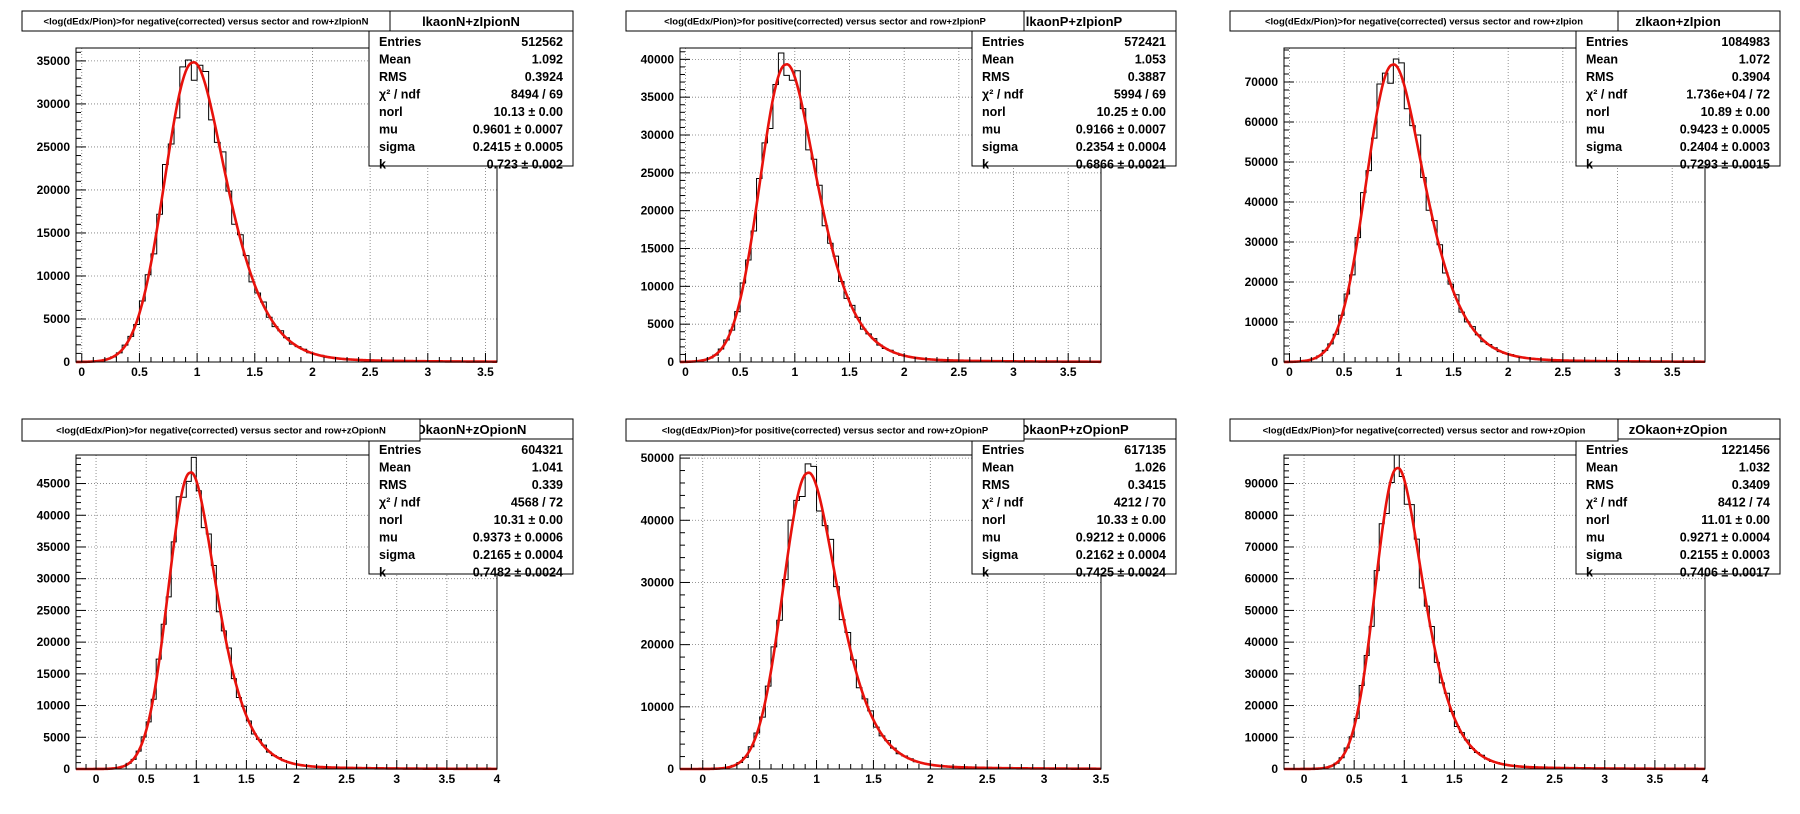 The width and height of the screenshot is (1800, 814). What do you see at coordinates (1725, 573) in the screenshot?
I see `stats-value: 0.7406 ± 0.0017` at bounding box center [1725, 573].